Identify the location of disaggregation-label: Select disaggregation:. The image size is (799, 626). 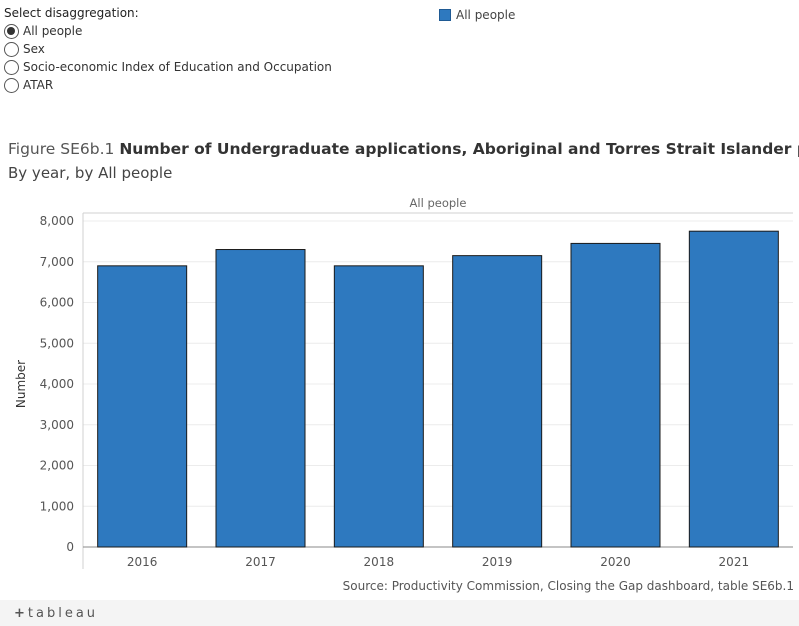
(71, 13).